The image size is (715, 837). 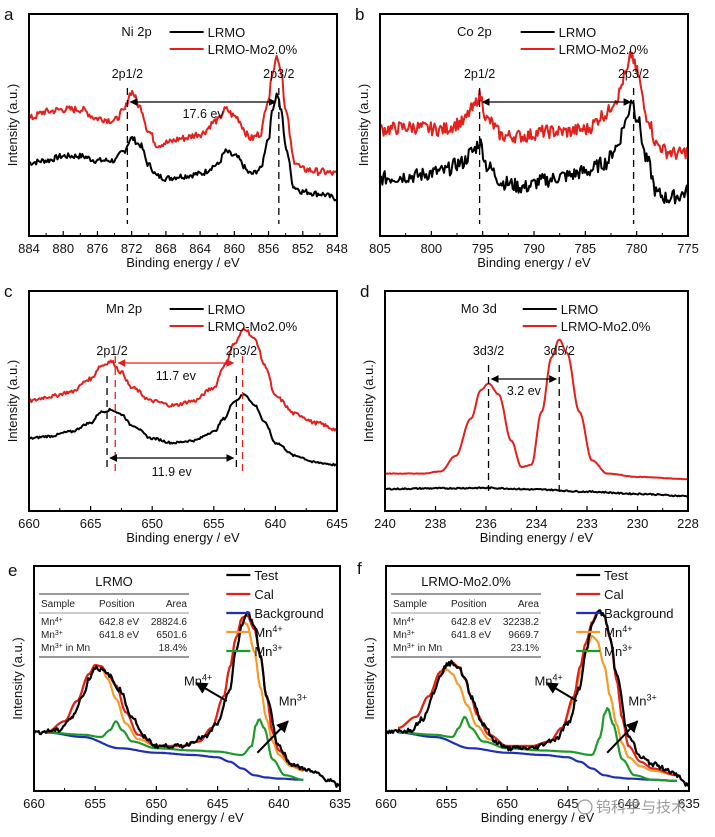 What do you see at coordinates (521, 622) in the screenshot?
I see `inset-cell: 32238.2` at bounding box center [521, 622].